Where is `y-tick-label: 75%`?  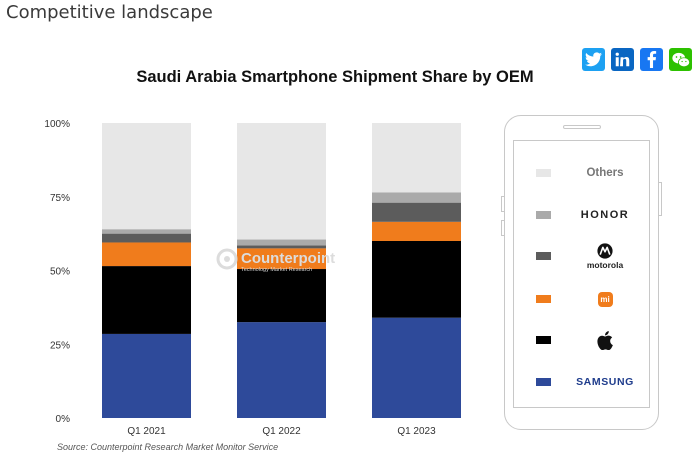
y-tick-label: 75% is located at coordinates (60, 198).